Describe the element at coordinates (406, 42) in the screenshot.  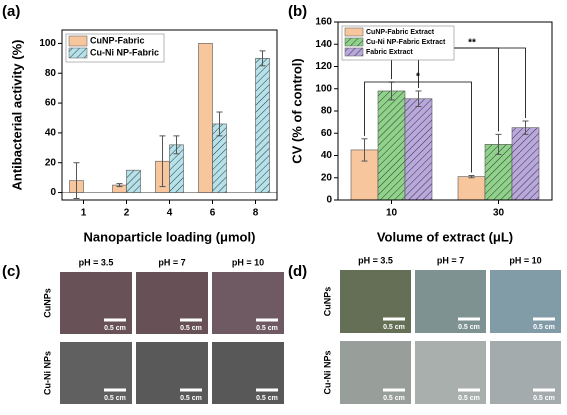
I see `legend-label: Cu-Ni NP-Fabric Extract` at that location.